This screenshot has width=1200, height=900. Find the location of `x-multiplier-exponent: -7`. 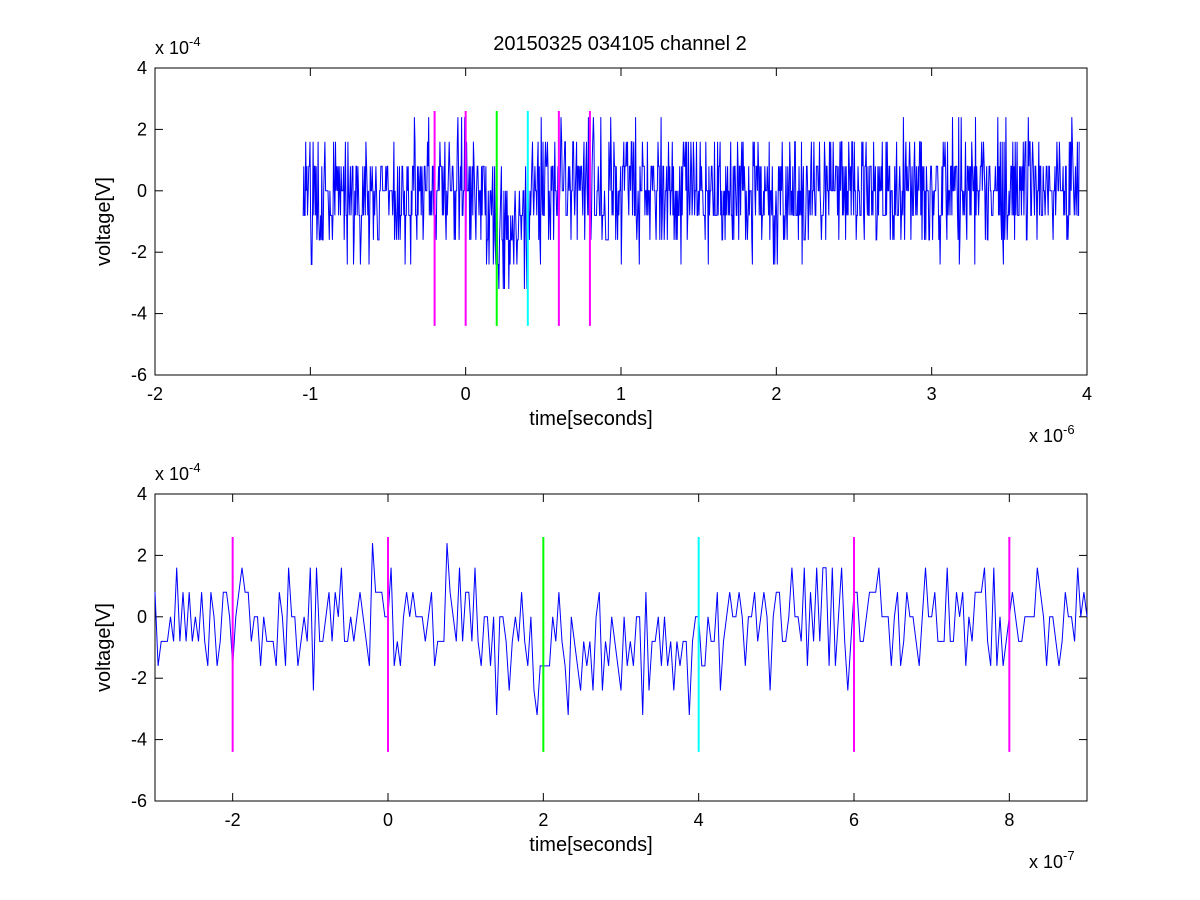

x-multiplier-exponent: -7 is located at coordinates (1069, 855).